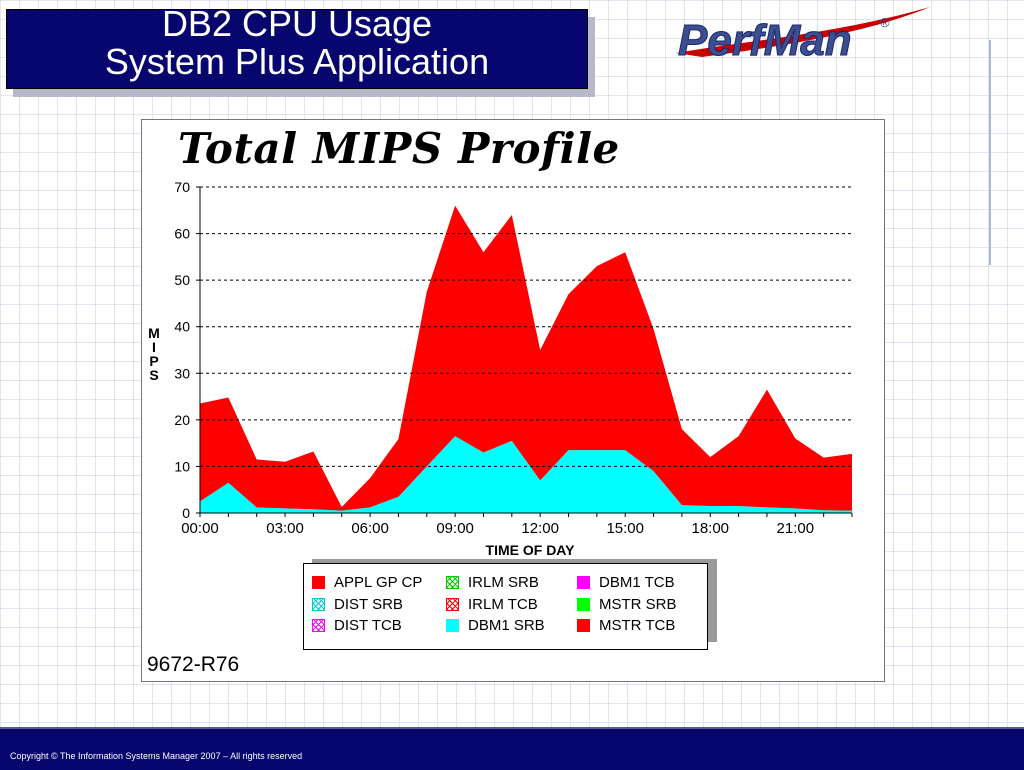  What do you see at coordinates (637, 582) in the screenshot?
I see `legend-label: DBM1 TCB` at bounding box center [637, 582].